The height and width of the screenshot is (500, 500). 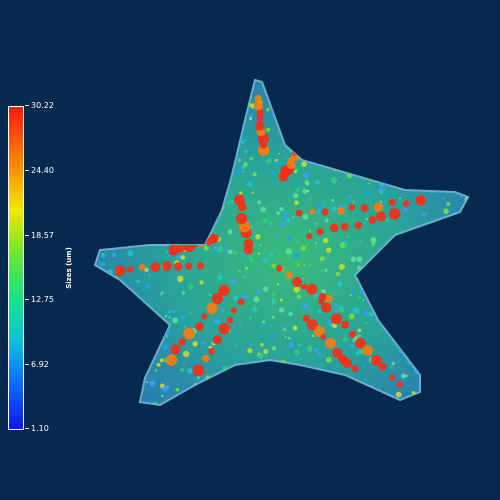 What do you see at coordinates (39, 106) in the screenshot?
I see `colorbar-tick-max: 30.22` at bounding box center [39, 106].